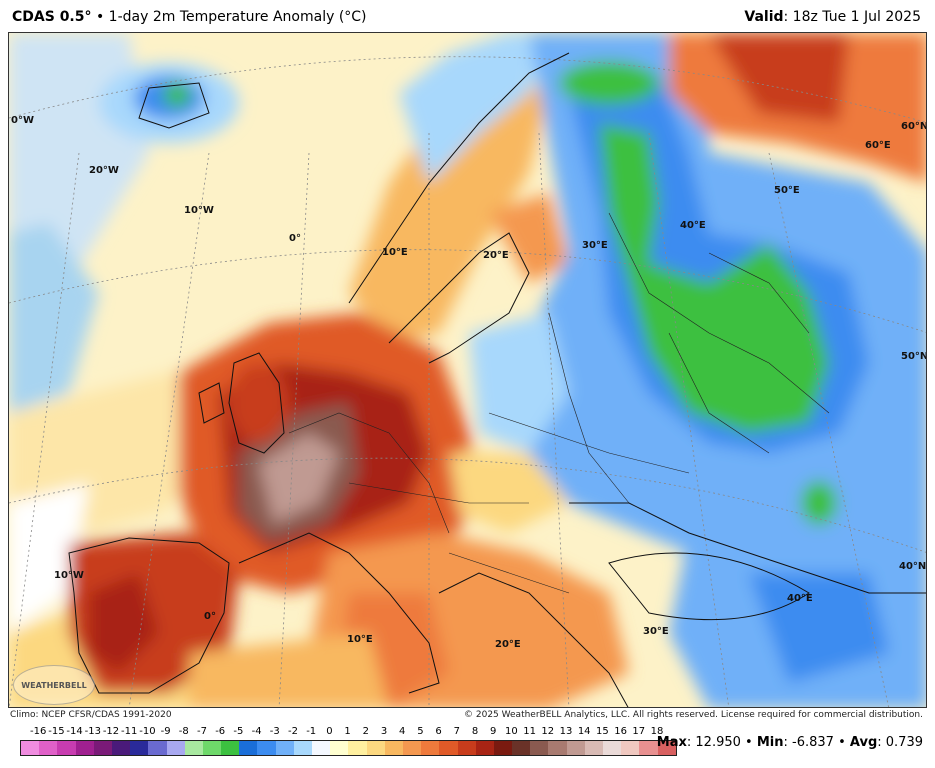 The width and height of the screenshot is (935, 768). What do you see at coordinates (52, 17) in the screenshot?
I see `model-name: CDAS 0.5°` at bounding box center [52, 17].